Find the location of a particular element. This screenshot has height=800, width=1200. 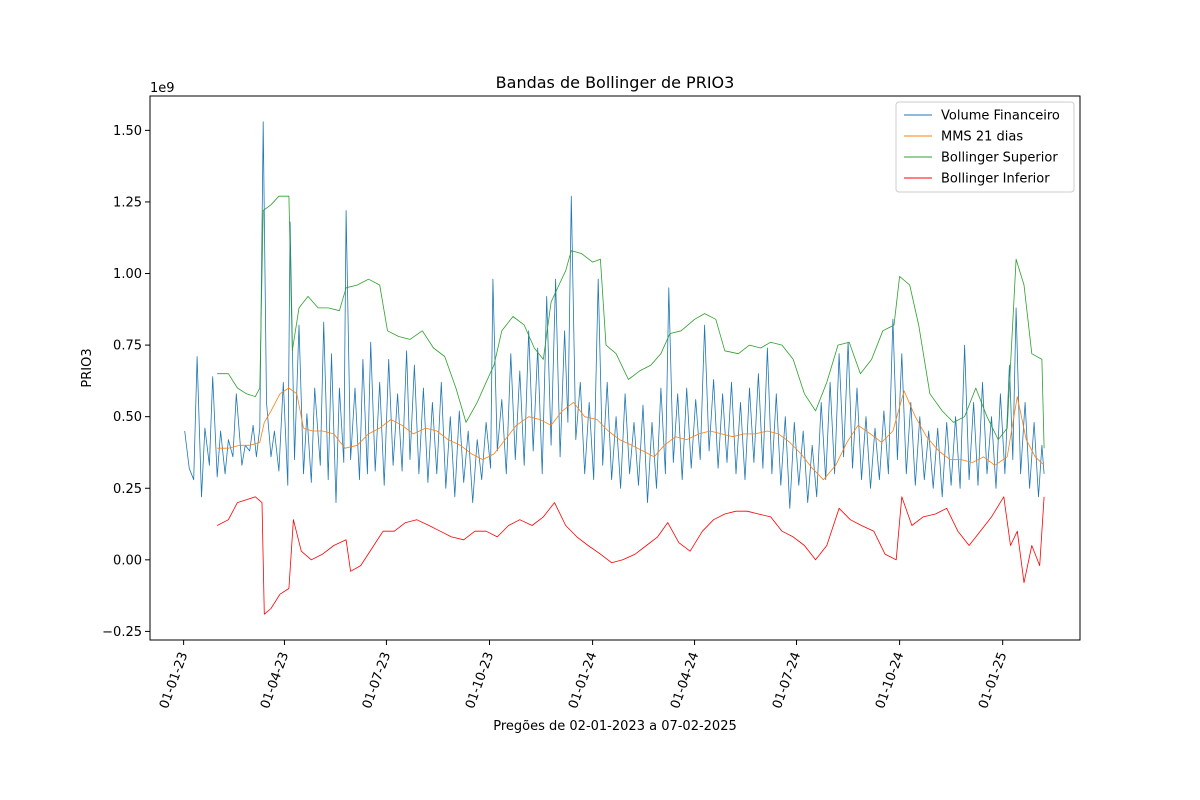

legend-box is located at coordinates (985, 147).